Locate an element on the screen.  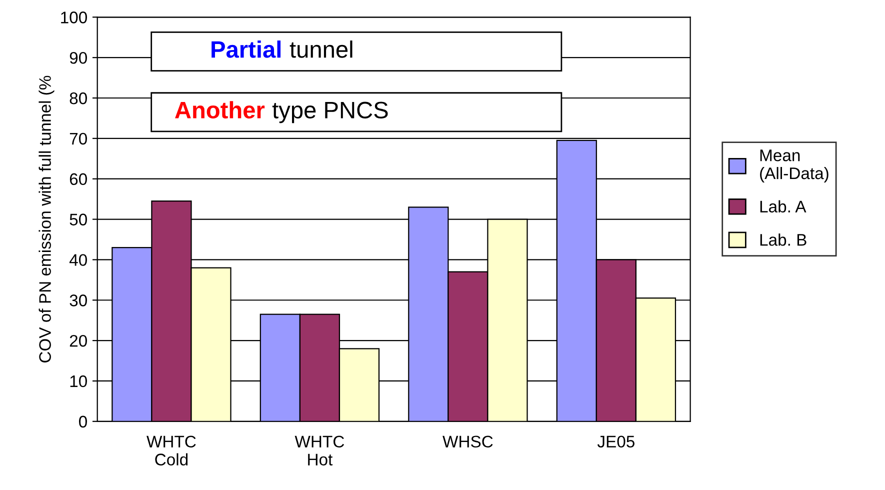
legend-label: Lab. A is located at coordinates (783, 206).